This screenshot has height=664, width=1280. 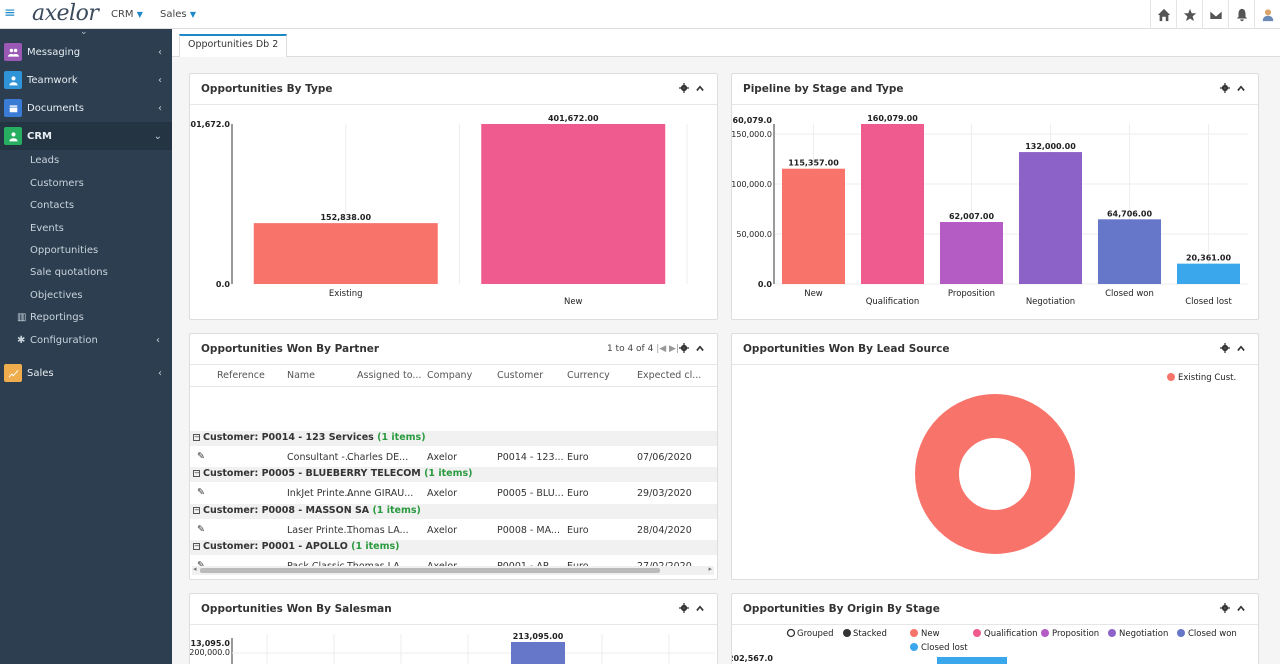 What do you see at coordinates (86, 52) in the screenshot?
I see `sidebar-item-messaging: Messaging ‹` at bounding box center [86, 52].